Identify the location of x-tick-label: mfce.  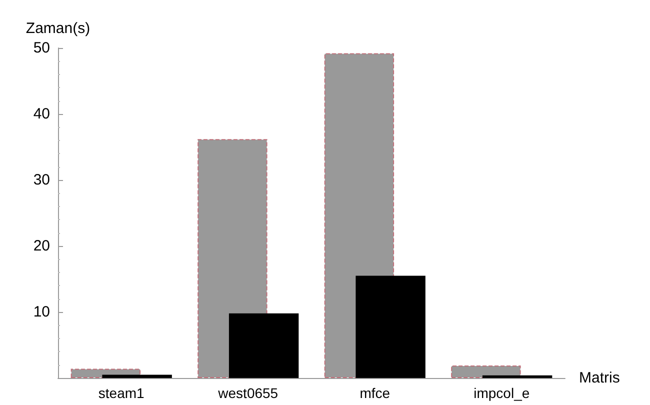
(375, 393).